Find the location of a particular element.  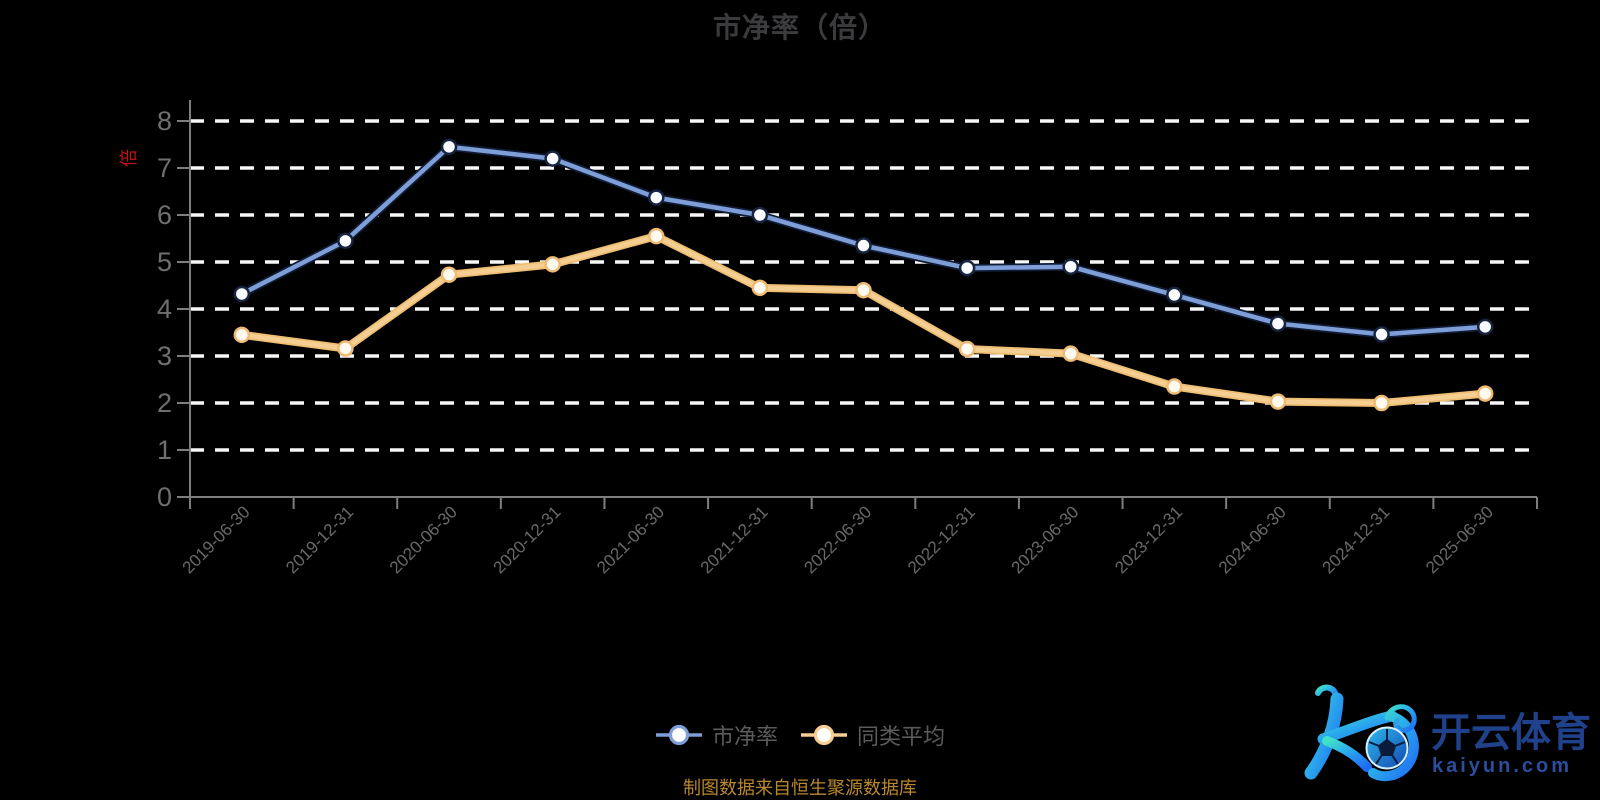

chart-title: 市净率（倍） is located at coordinates (799, 27).